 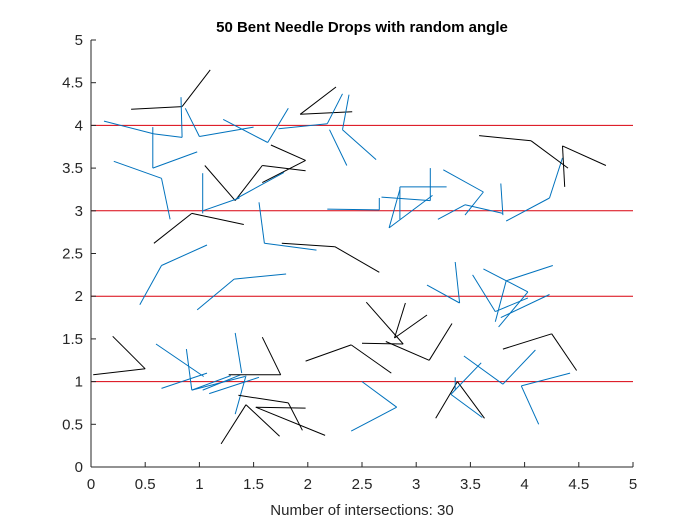 What do you see at coordinates (72, 254) in the screenshot?
I see `y-tick-label: 2.5` at bounding box center [72, 254].